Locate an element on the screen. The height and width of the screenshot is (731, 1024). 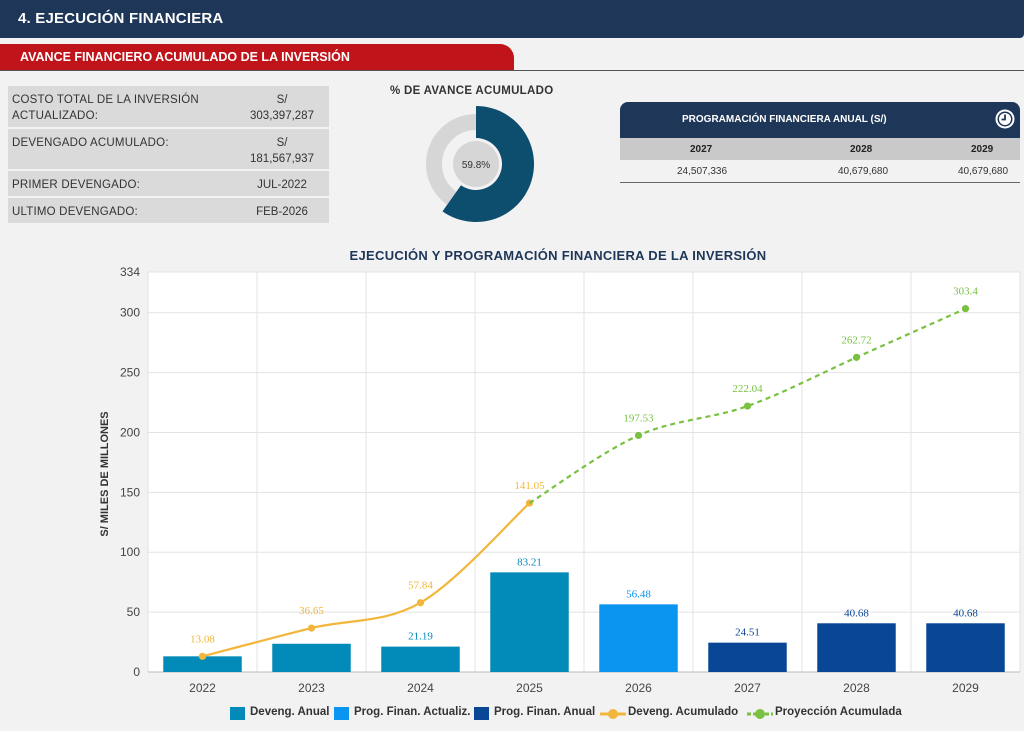
legend-item-deveng-acumulado: Deveng. Acumulado is located at coordinates (669, 712).